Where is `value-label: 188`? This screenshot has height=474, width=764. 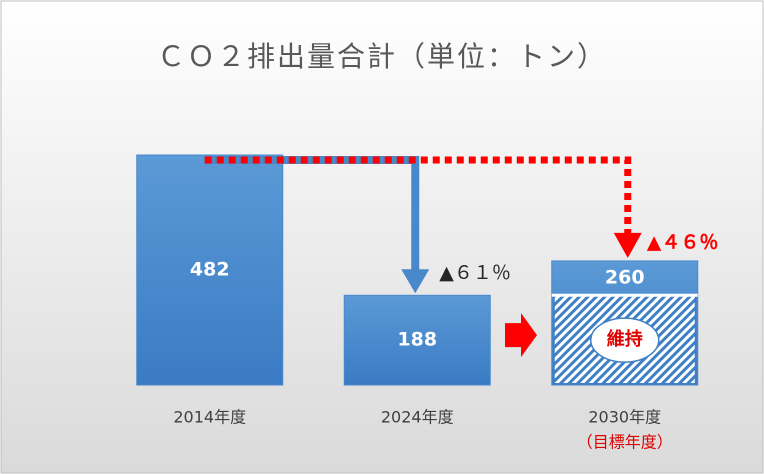
value-label: 188 is located at coordinates (417, 340).